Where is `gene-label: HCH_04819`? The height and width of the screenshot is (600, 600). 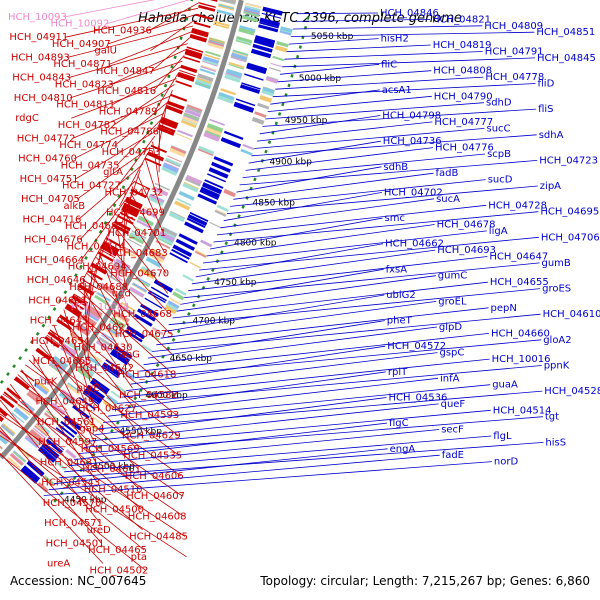 gene-label: HCH_04819 is located at coordinates (462, 45).